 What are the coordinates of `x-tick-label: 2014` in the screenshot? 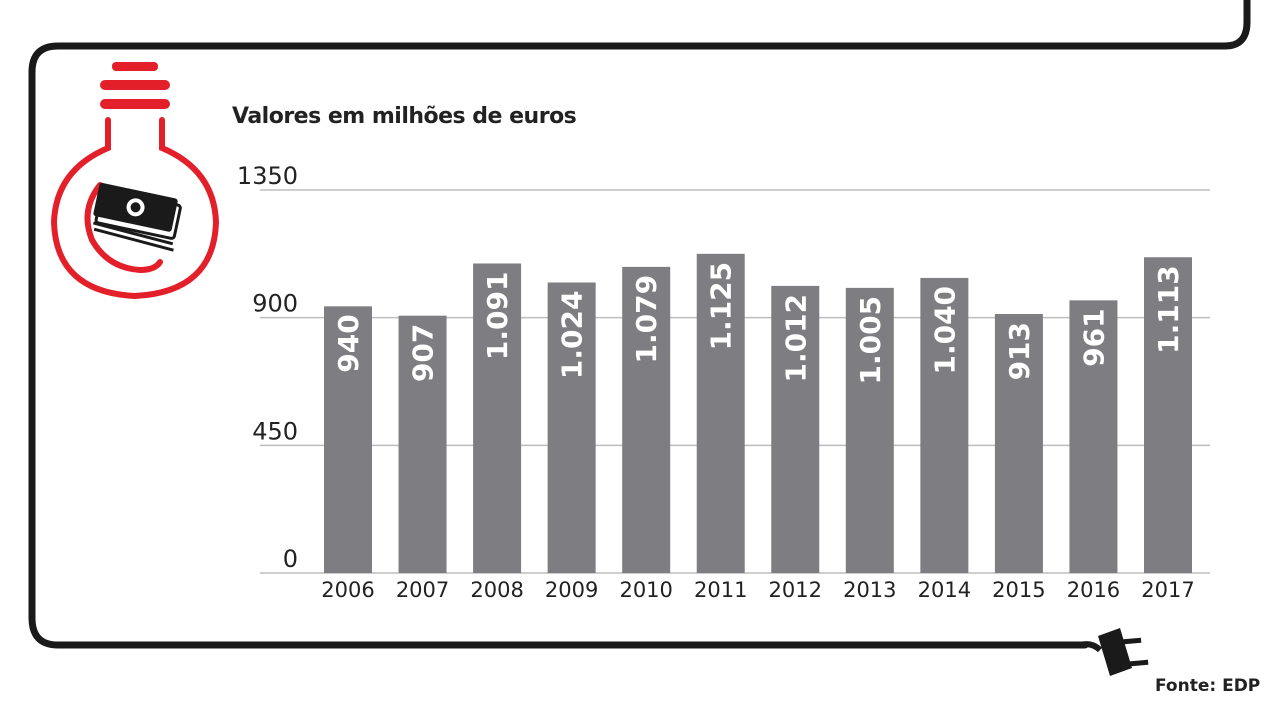 It's located at (944, 590).